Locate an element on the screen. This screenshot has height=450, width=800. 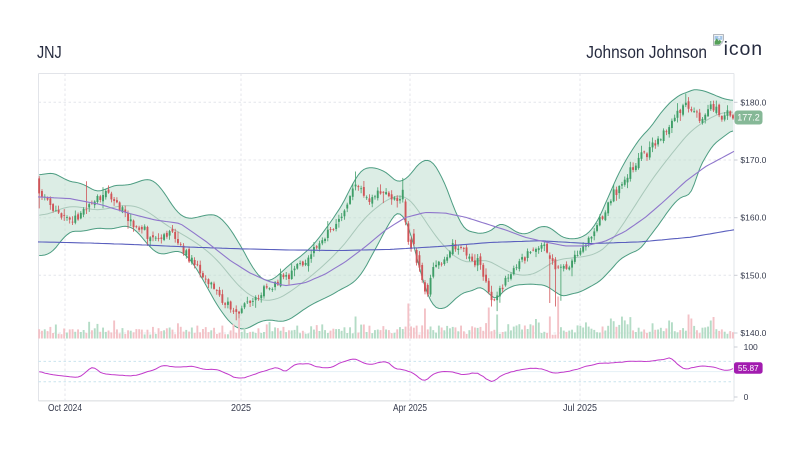
svg-text: 100 is located at coordinates (751, 347).